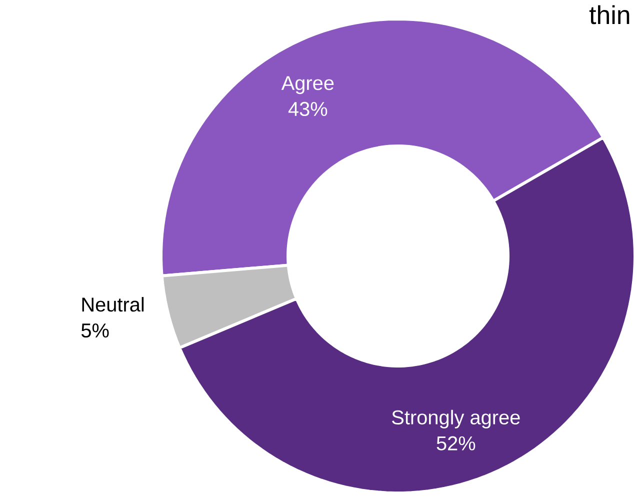 The image size is (637, 501). What do you see at coordinates (95, 331) in the screenshot?
I see `data-label: 5%` at bounding box center [95, 331].